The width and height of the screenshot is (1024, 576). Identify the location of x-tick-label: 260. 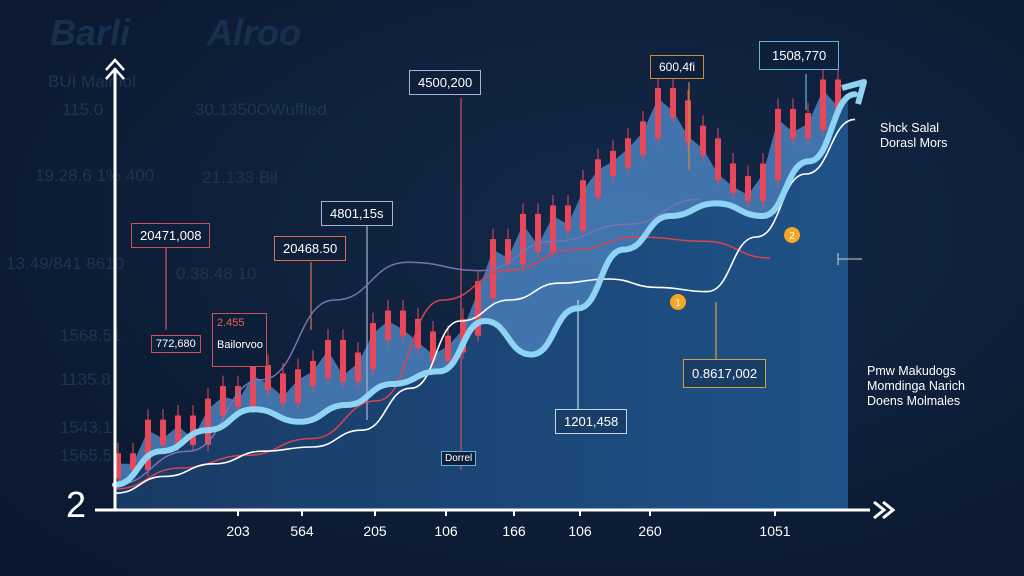
(650, 531).